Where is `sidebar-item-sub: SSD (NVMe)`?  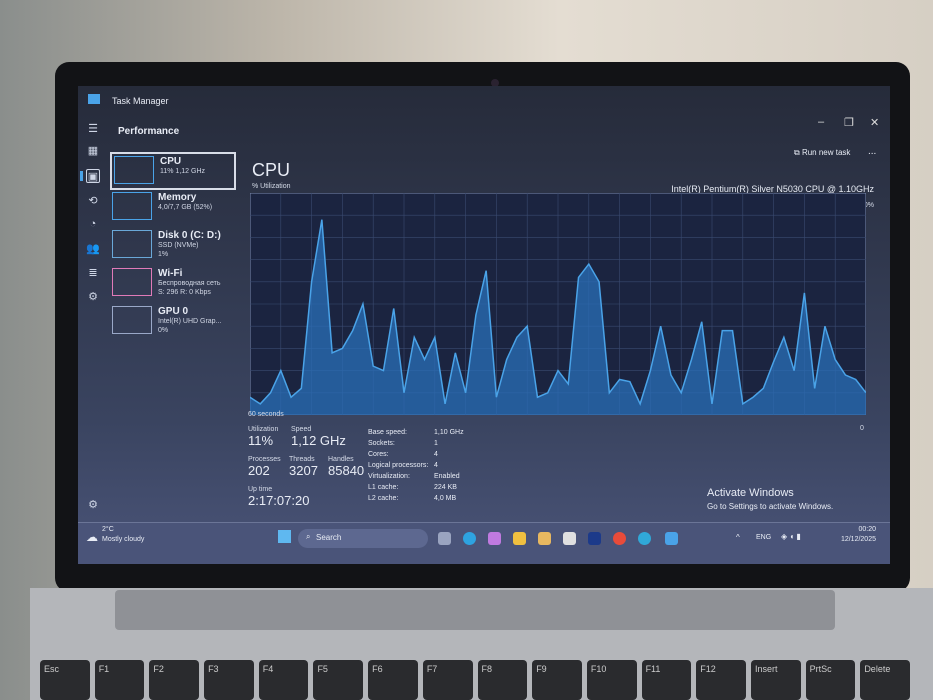 sidebar-item-sub: SSD (NVMe) is located at coordinates (178, 245).